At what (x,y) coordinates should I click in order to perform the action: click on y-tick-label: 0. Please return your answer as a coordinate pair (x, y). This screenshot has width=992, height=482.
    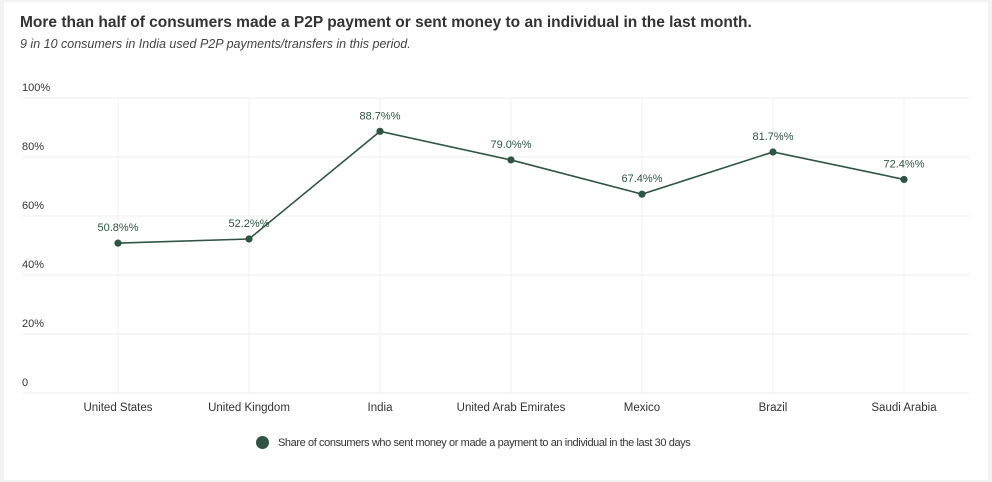
    Looking at the image, I should click on (25, 383).